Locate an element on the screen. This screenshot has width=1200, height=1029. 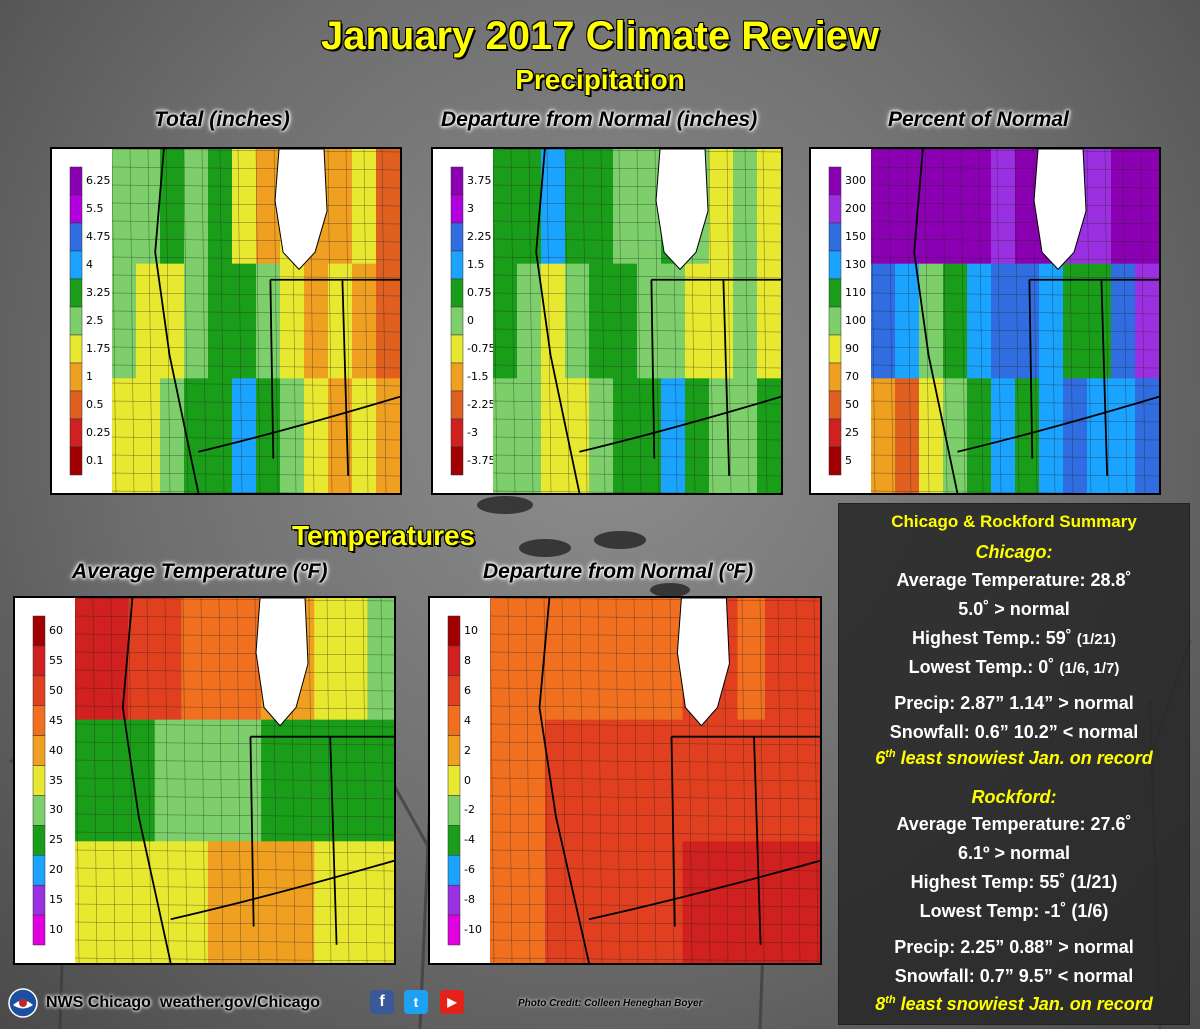
legend-label: 90 is located at coordinates (852, 348).